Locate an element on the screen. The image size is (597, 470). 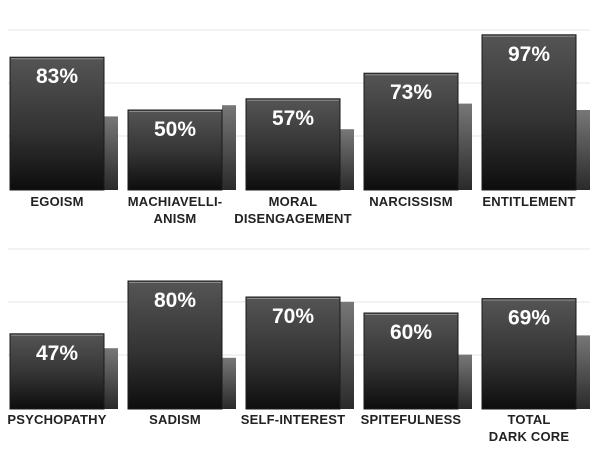
category-label: SELF-INTEREST is located at coordinates (293, 419).